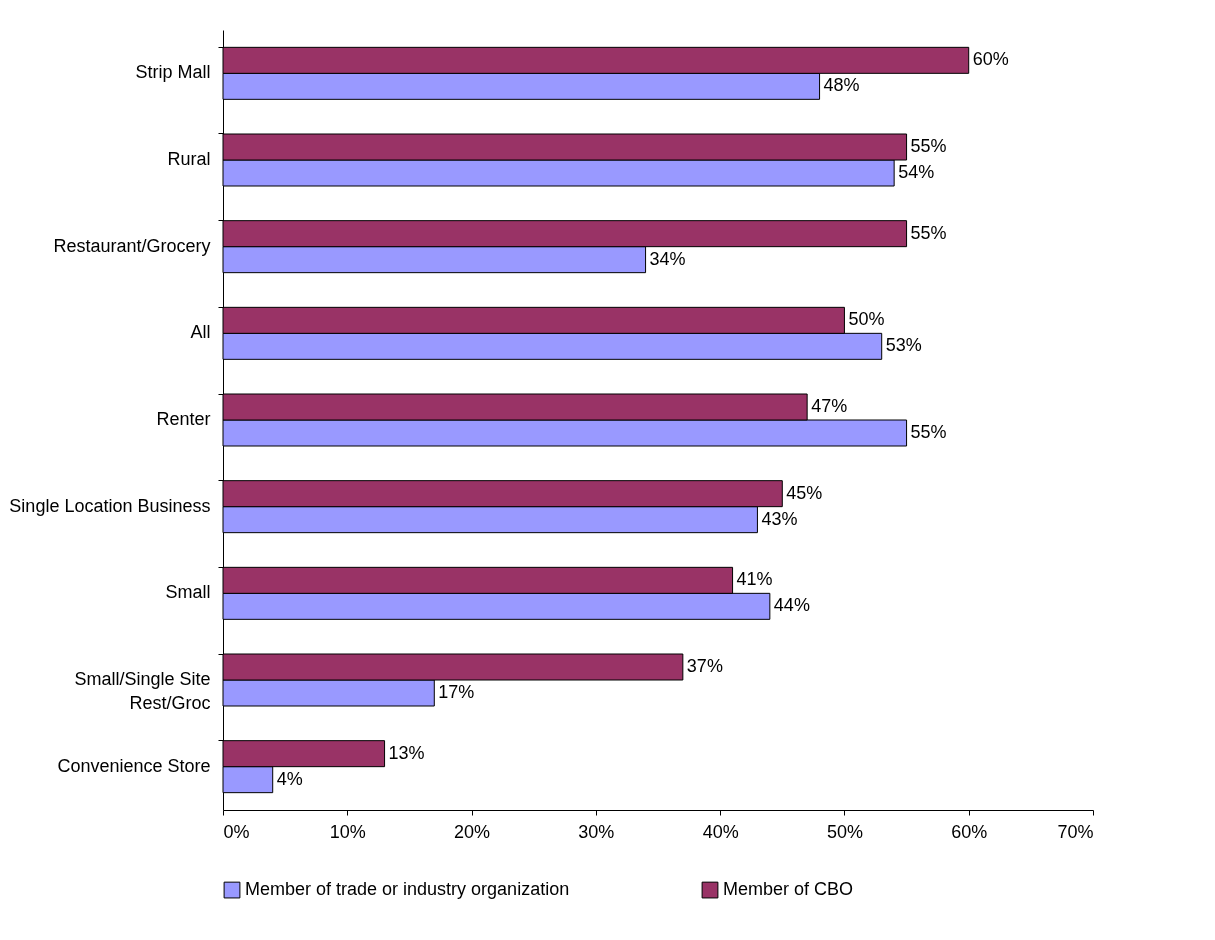 This screenshot has height=940, width=1215. What do you see at coordinates (406, 752) in the screenshot?
I see `data-label: 13%` at bounding box center [406, 752].